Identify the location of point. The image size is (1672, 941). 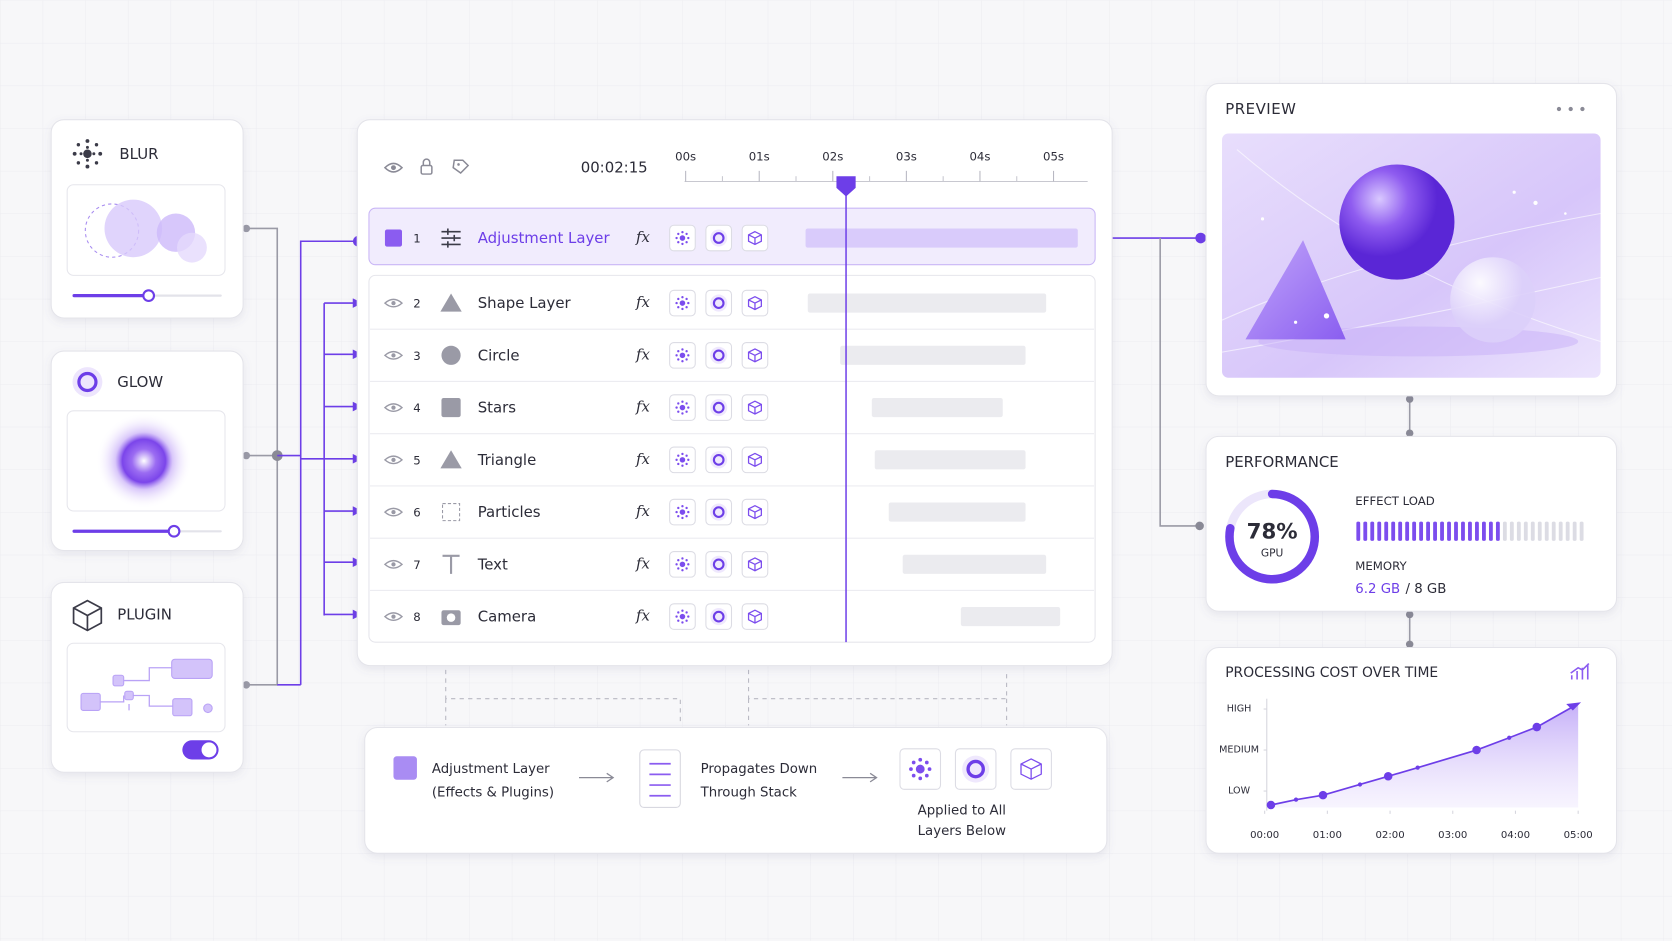
(1537, 727).